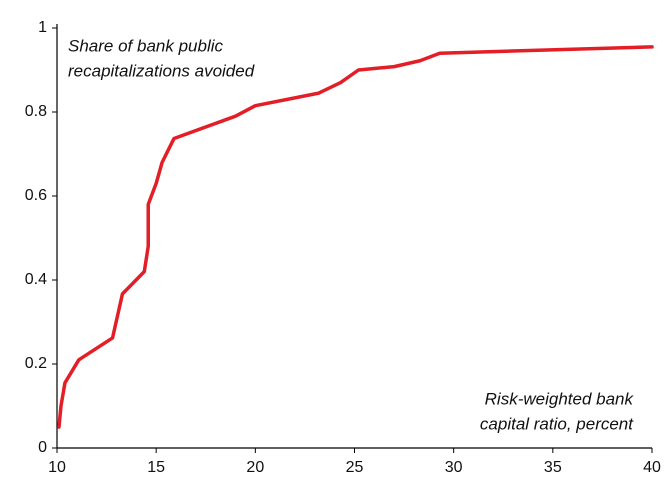 This screenshot has width=665, height=494. Describe the element at coordinates (145, 45) in the screenshot. I see `annotation: Share of bank public` at that location.